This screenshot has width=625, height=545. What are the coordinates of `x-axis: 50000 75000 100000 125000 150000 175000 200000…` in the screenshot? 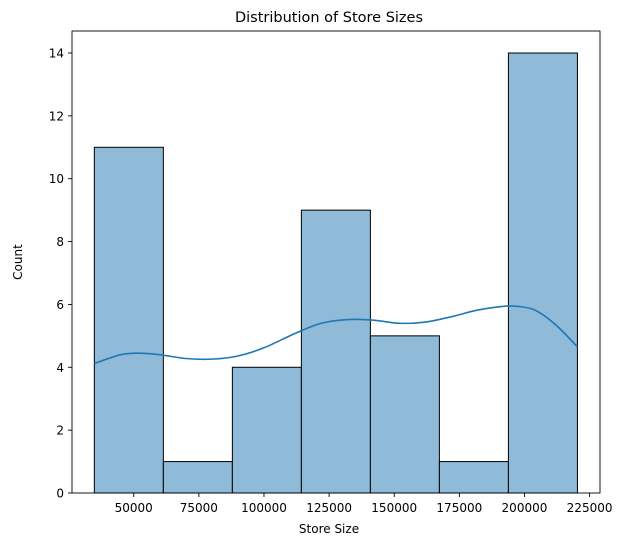 It's located at (364, 504).